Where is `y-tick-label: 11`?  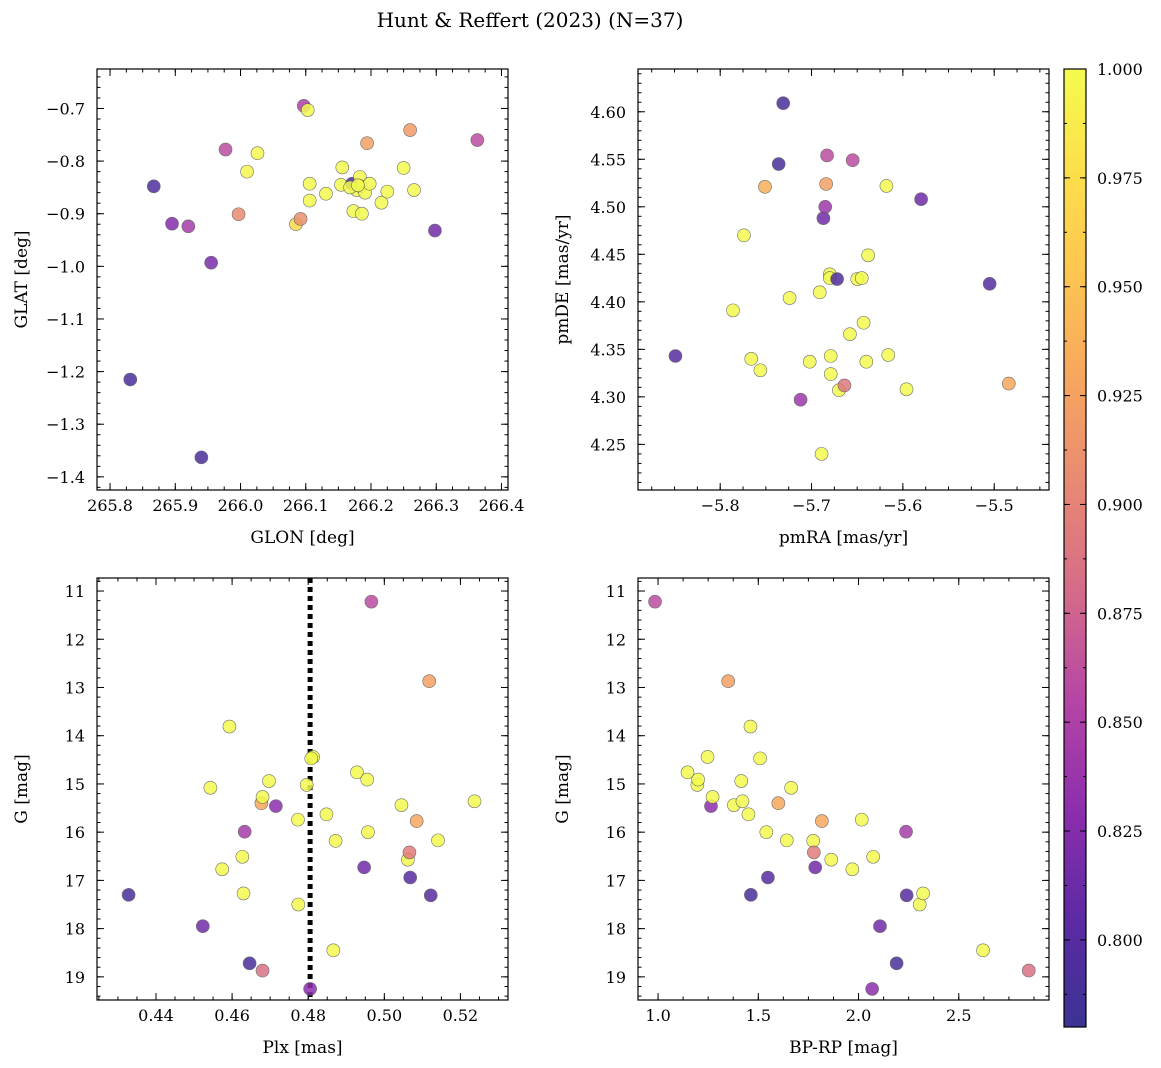 y-tick-label: 11 is located at coordinates (75, 591).